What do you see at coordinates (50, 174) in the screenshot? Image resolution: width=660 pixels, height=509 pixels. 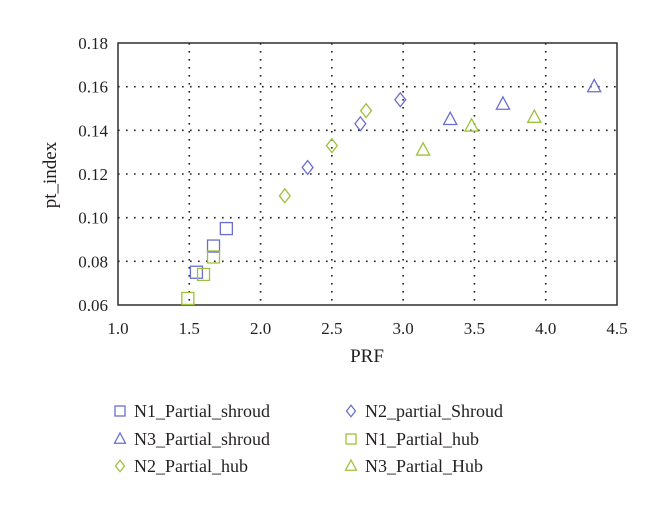 I see `y-axis-label: pt_index` at bounding box center [50, 174].